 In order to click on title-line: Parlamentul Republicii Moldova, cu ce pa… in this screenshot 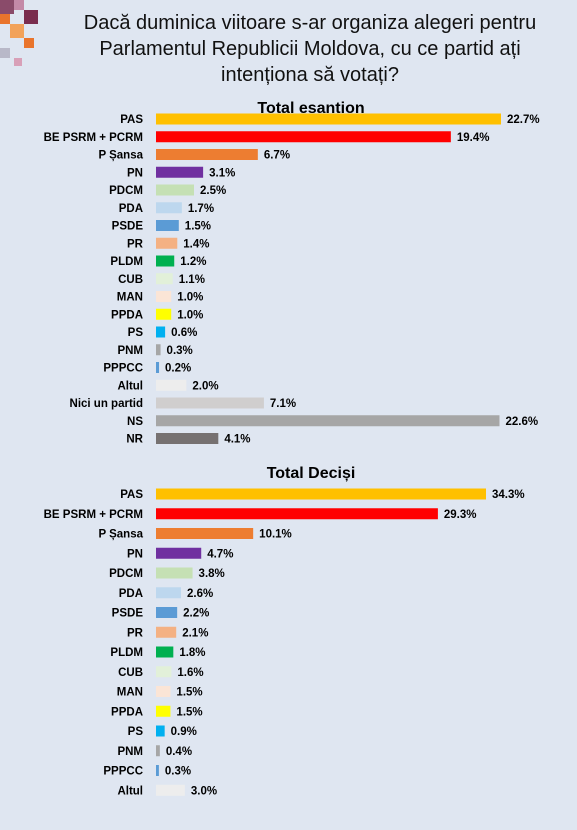, I will do `click(310, 49)`.